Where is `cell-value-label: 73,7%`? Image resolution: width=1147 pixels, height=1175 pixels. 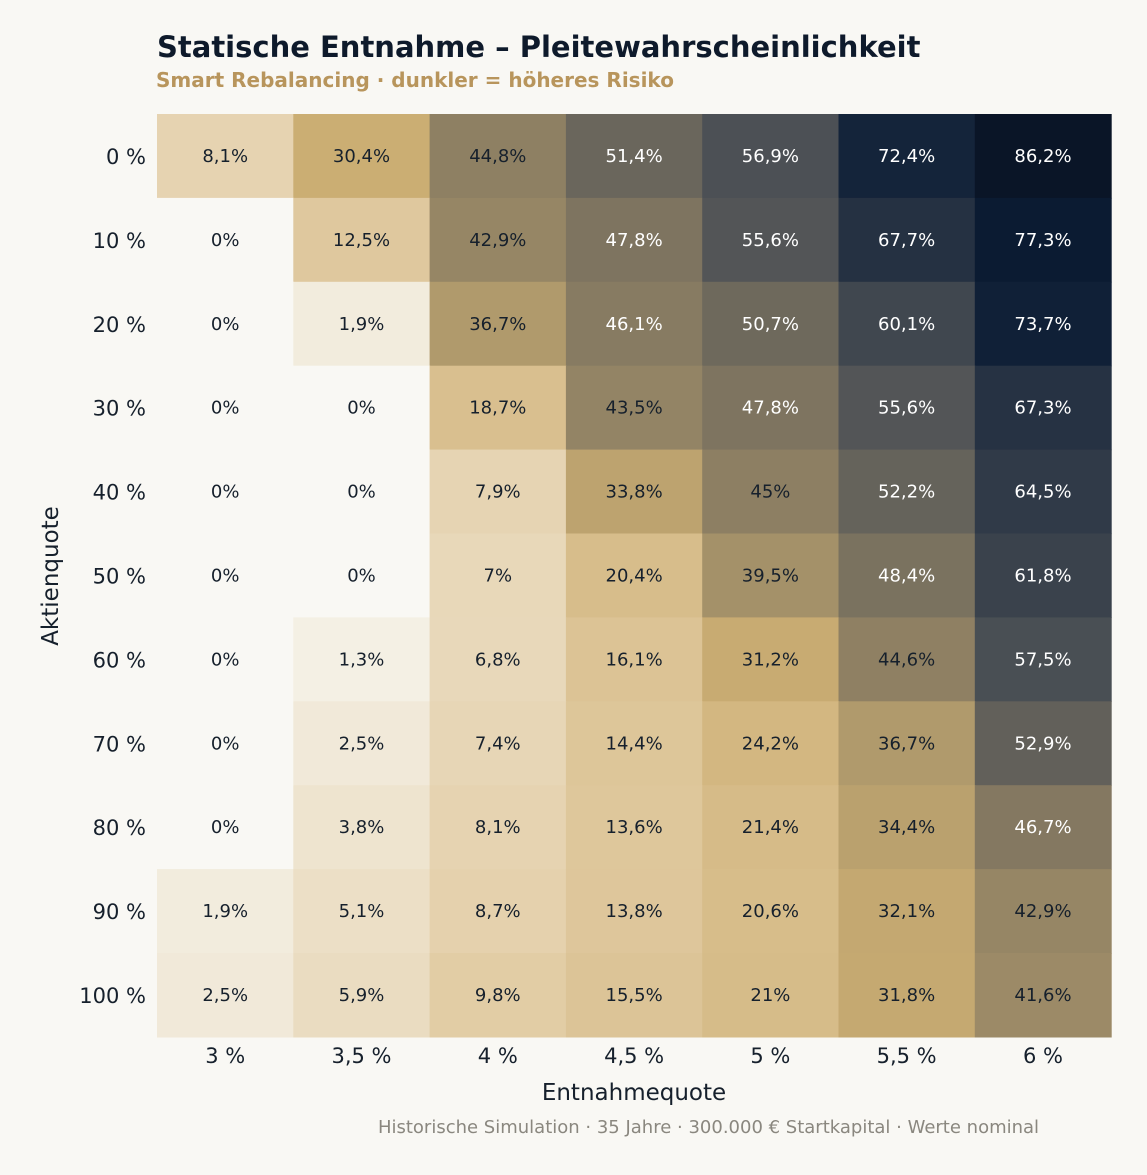
cell-value-label: 73,7% is located at coordinates (1042, 324).